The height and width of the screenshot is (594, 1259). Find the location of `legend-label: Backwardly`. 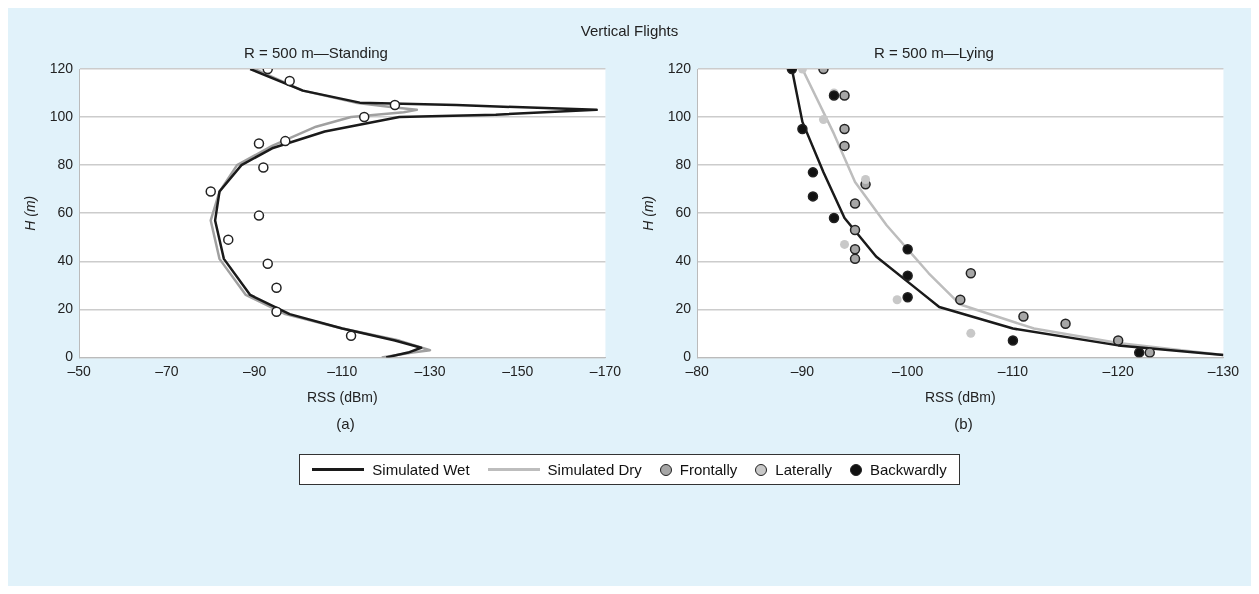

legend-label: Backwardly is located at coordinates (908, 469).